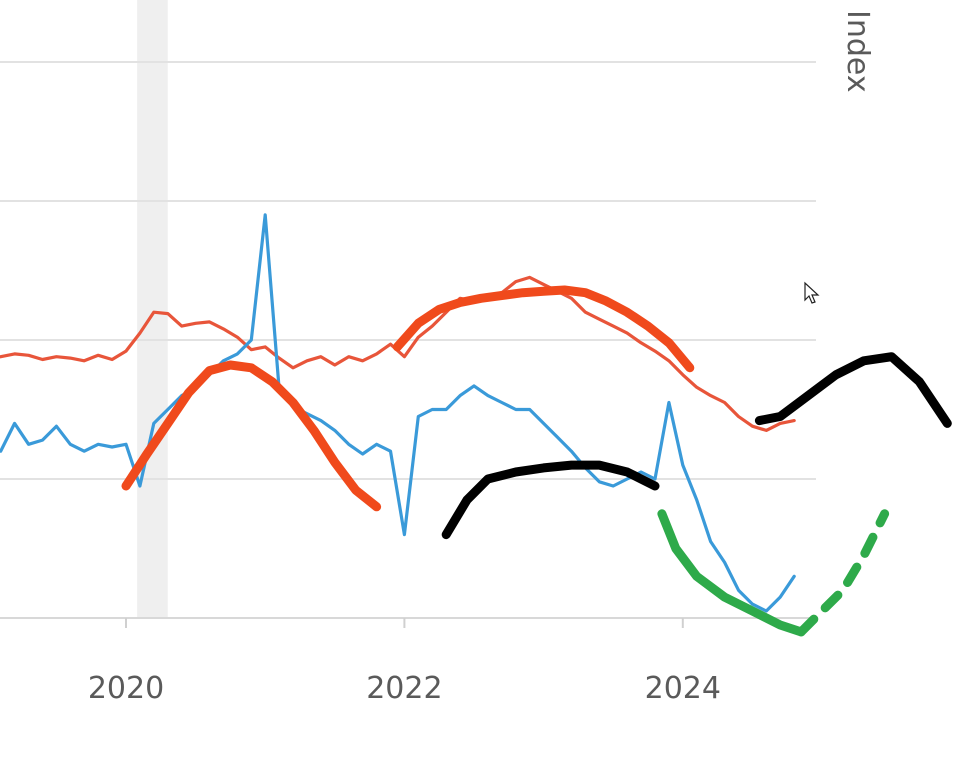 The height and width of the screenshot is (761, 976). I want to click on x-tick-label: 2020, so click(126, 688).